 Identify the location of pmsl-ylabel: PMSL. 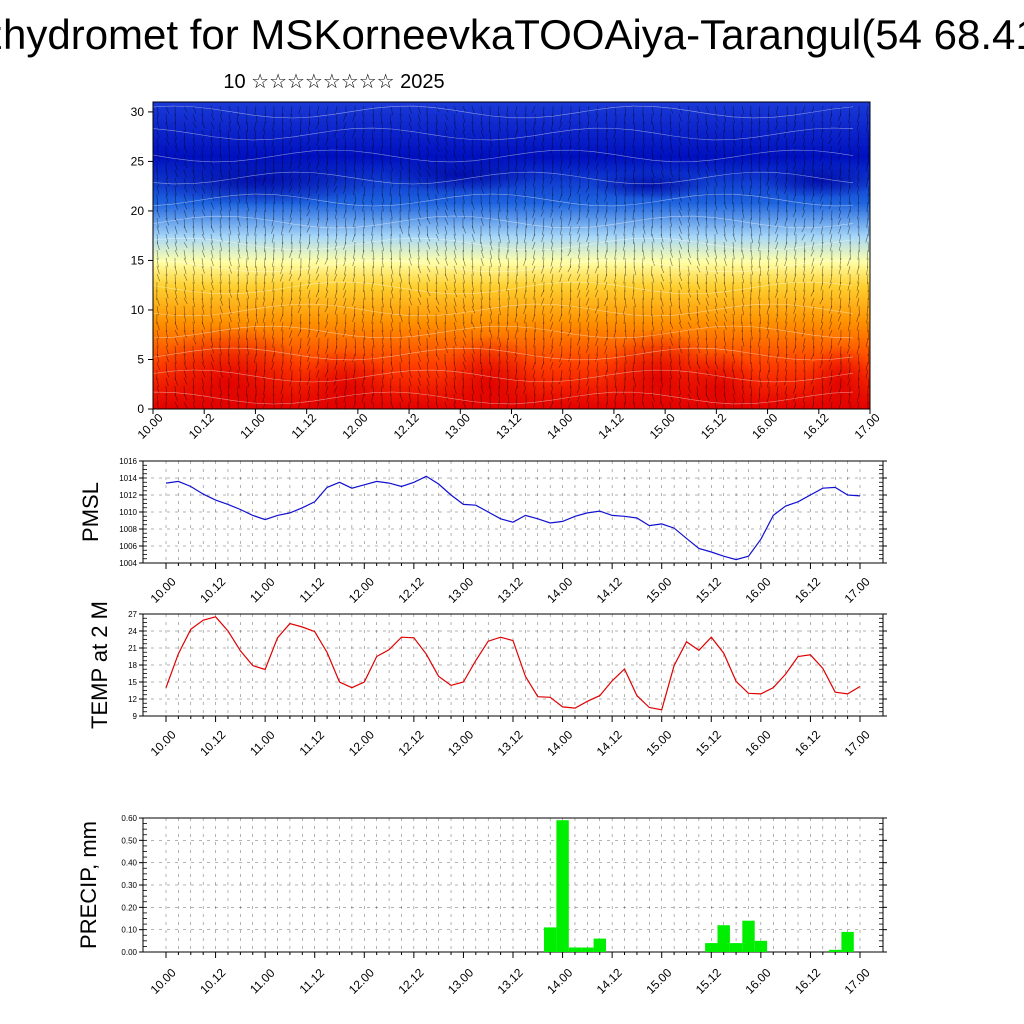
(90, 512).